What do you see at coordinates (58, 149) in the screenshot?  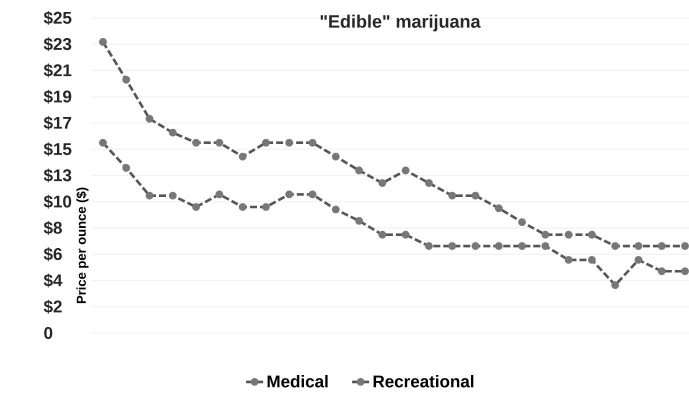 I see `y-tick-label: $15` at bounding box center [58, 149].